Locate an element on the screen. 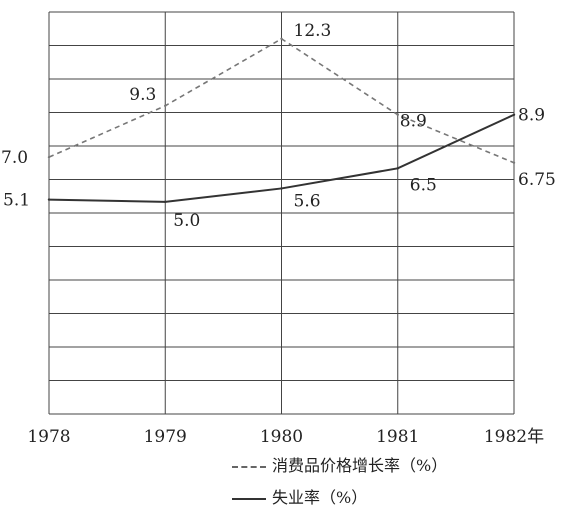 Image resolution: width=564 pixels, height=513 pixels. data-label-price-growth: 8.9 is located at coordinates (413, 122).